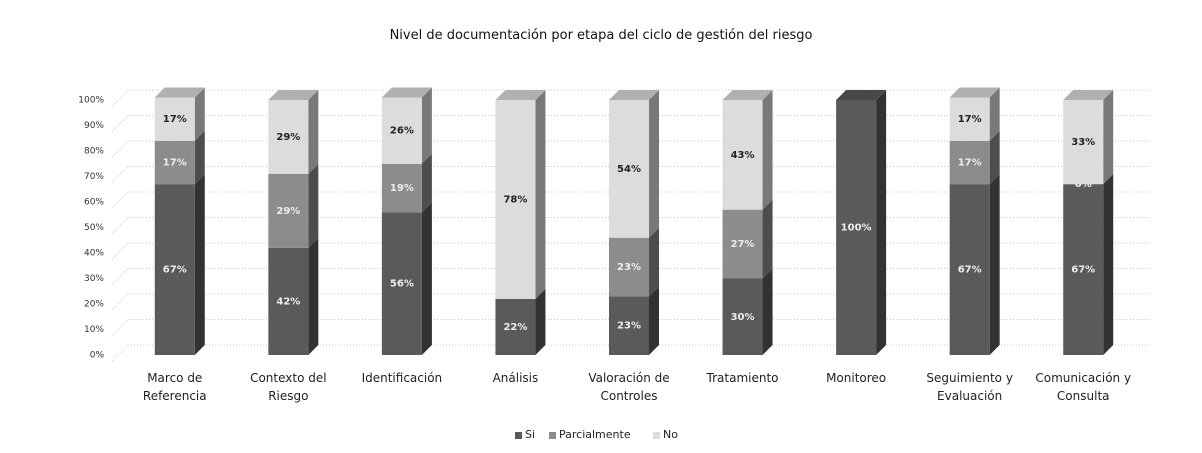 The image size is (1202, 453). I want to click on data-label: 78%, so click(515, 199).